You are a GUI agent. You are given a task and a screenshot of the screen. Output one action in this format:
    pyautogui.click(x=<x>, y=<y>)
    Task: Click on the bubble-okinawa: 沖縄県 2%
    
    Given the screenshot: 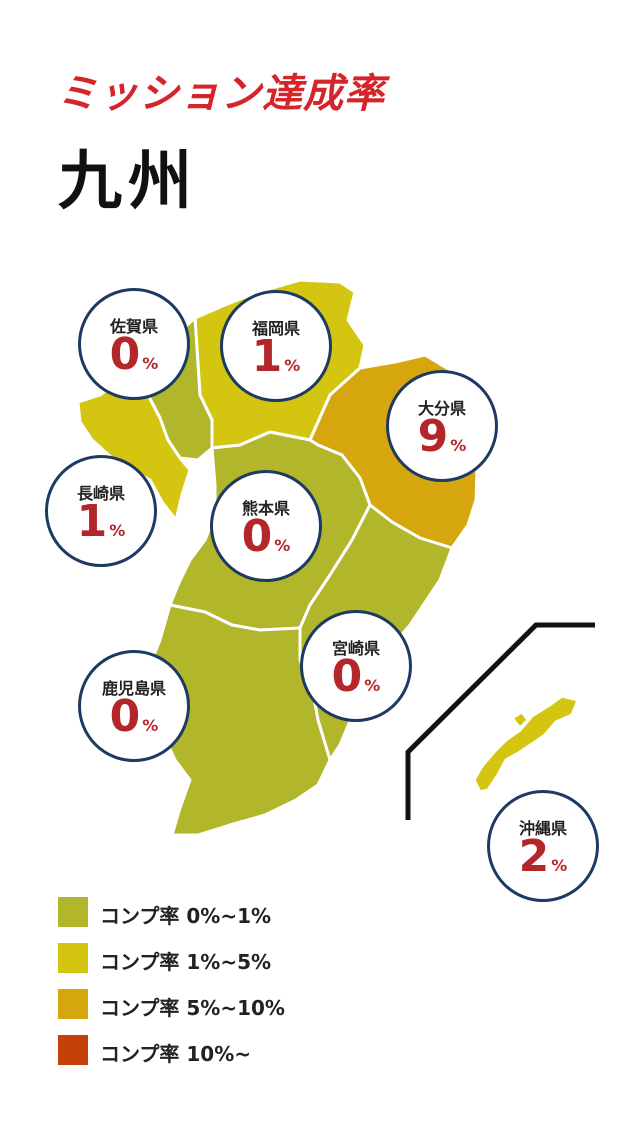 What is the action you would take?
    pyautogui.click(x=543, y=846)
    